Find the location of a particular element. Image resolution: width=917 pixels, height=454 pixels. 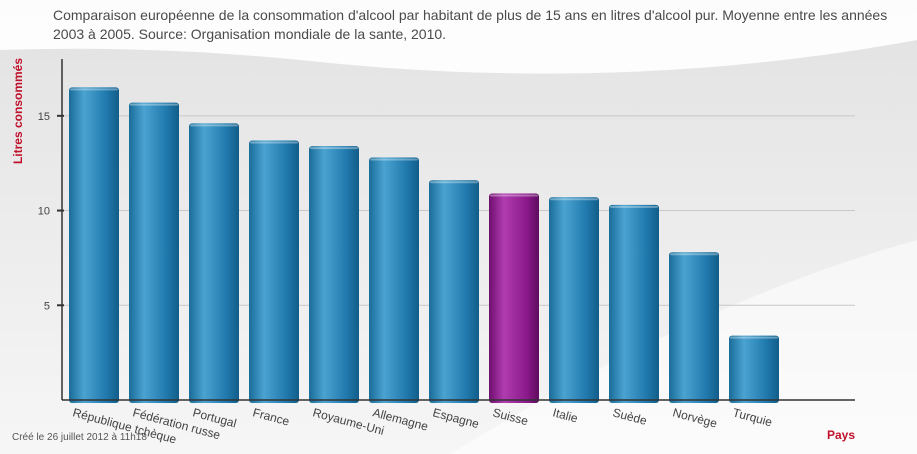

x-tick-label: Italie is located at coordinates (565, 415).